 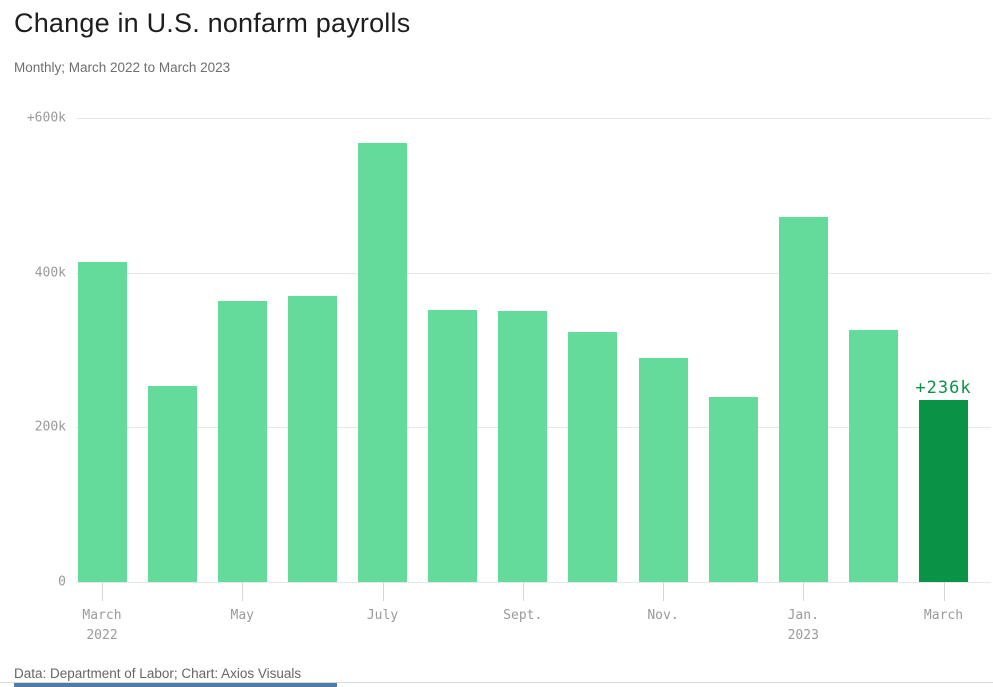 I want to click on bar-dec-2022, so click(x=733, y=489).